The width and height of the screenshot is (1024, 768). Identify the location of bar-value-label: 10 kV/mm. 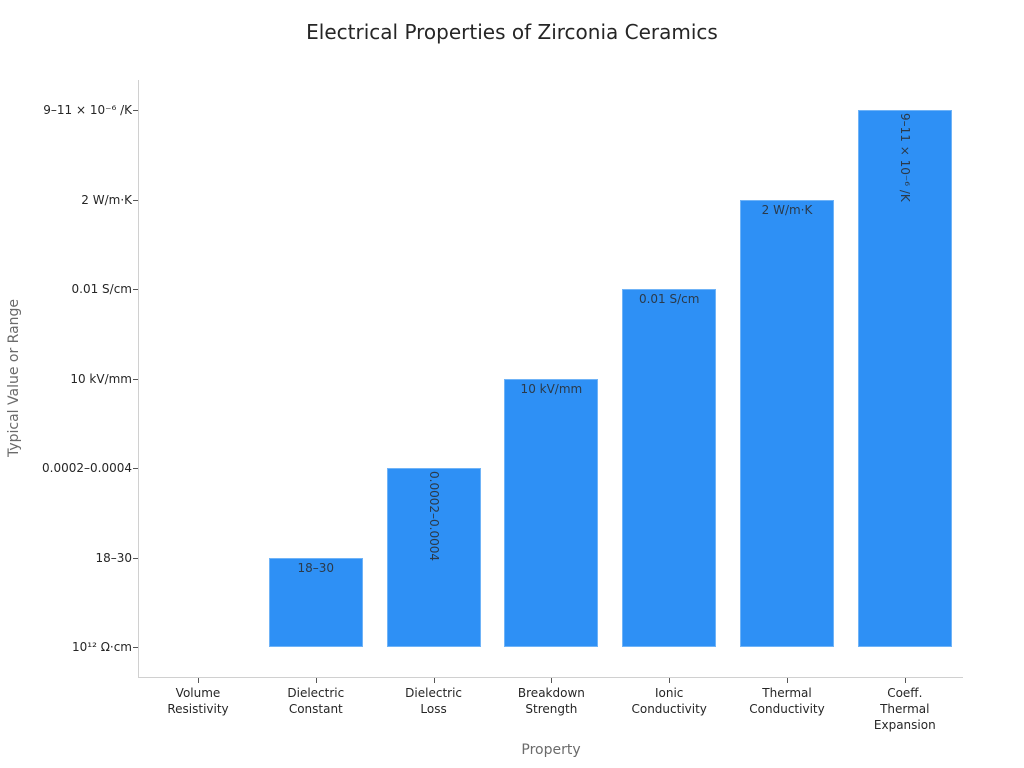
(551, 388).